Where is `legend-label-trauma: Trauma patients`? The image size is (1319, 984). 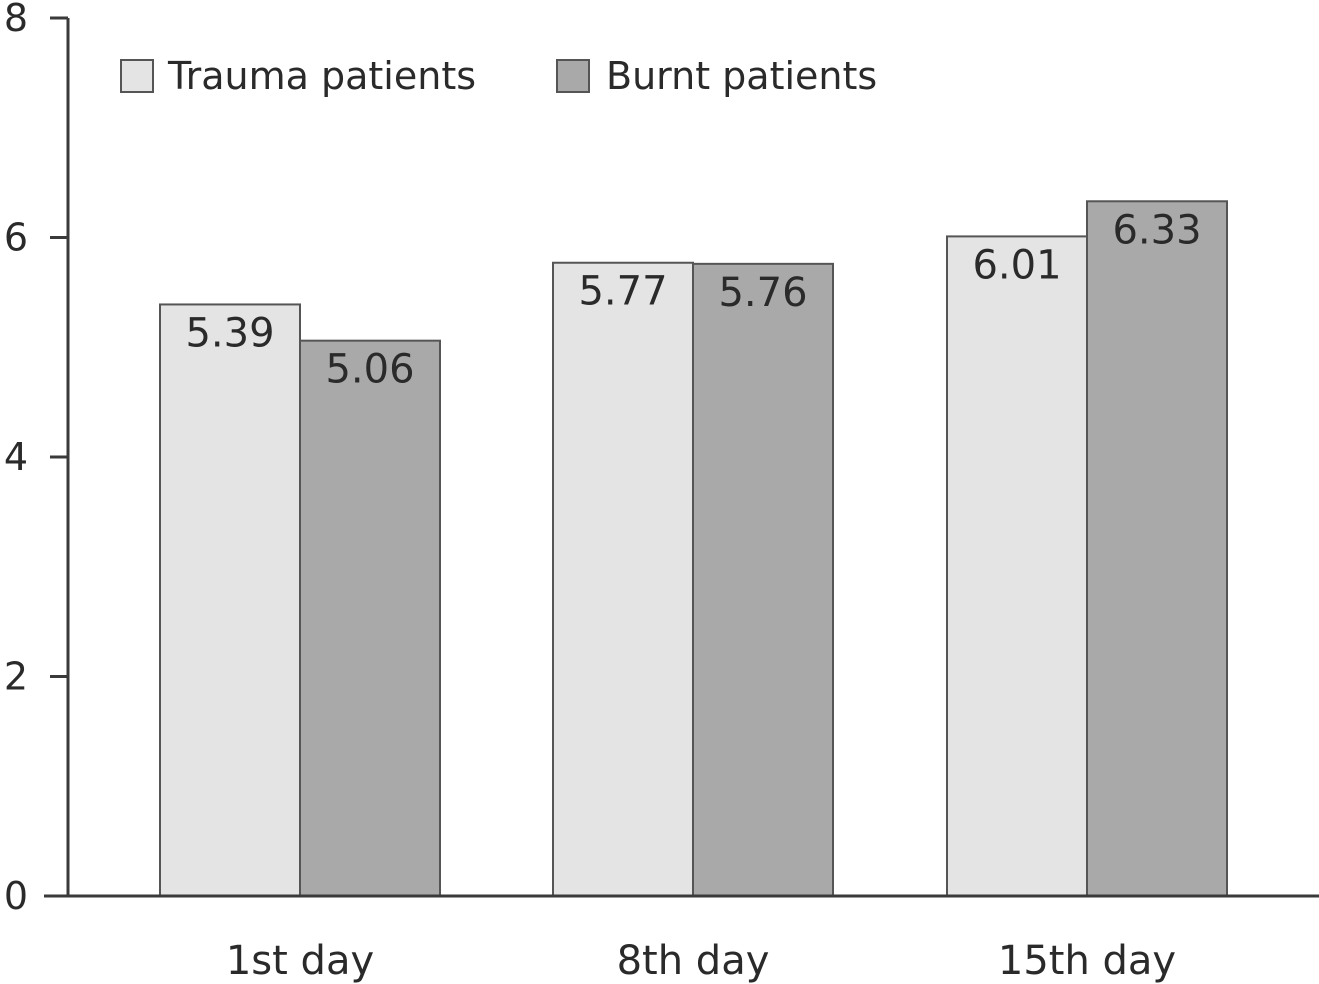 legend-label-trauma: Trauma patients is located at coordinates (321, 76).